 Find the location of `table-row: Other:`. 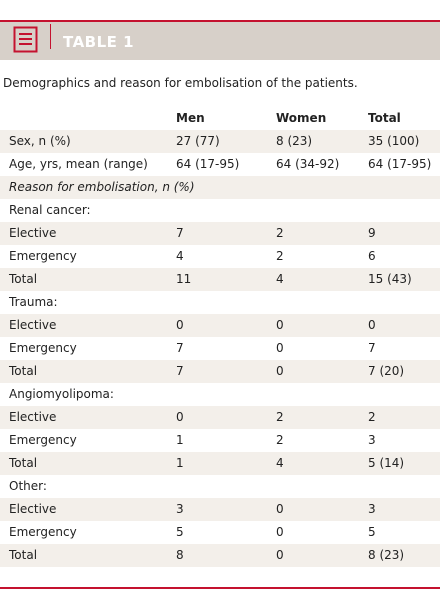

table-row: Other: is located at coordinates (220, 486).